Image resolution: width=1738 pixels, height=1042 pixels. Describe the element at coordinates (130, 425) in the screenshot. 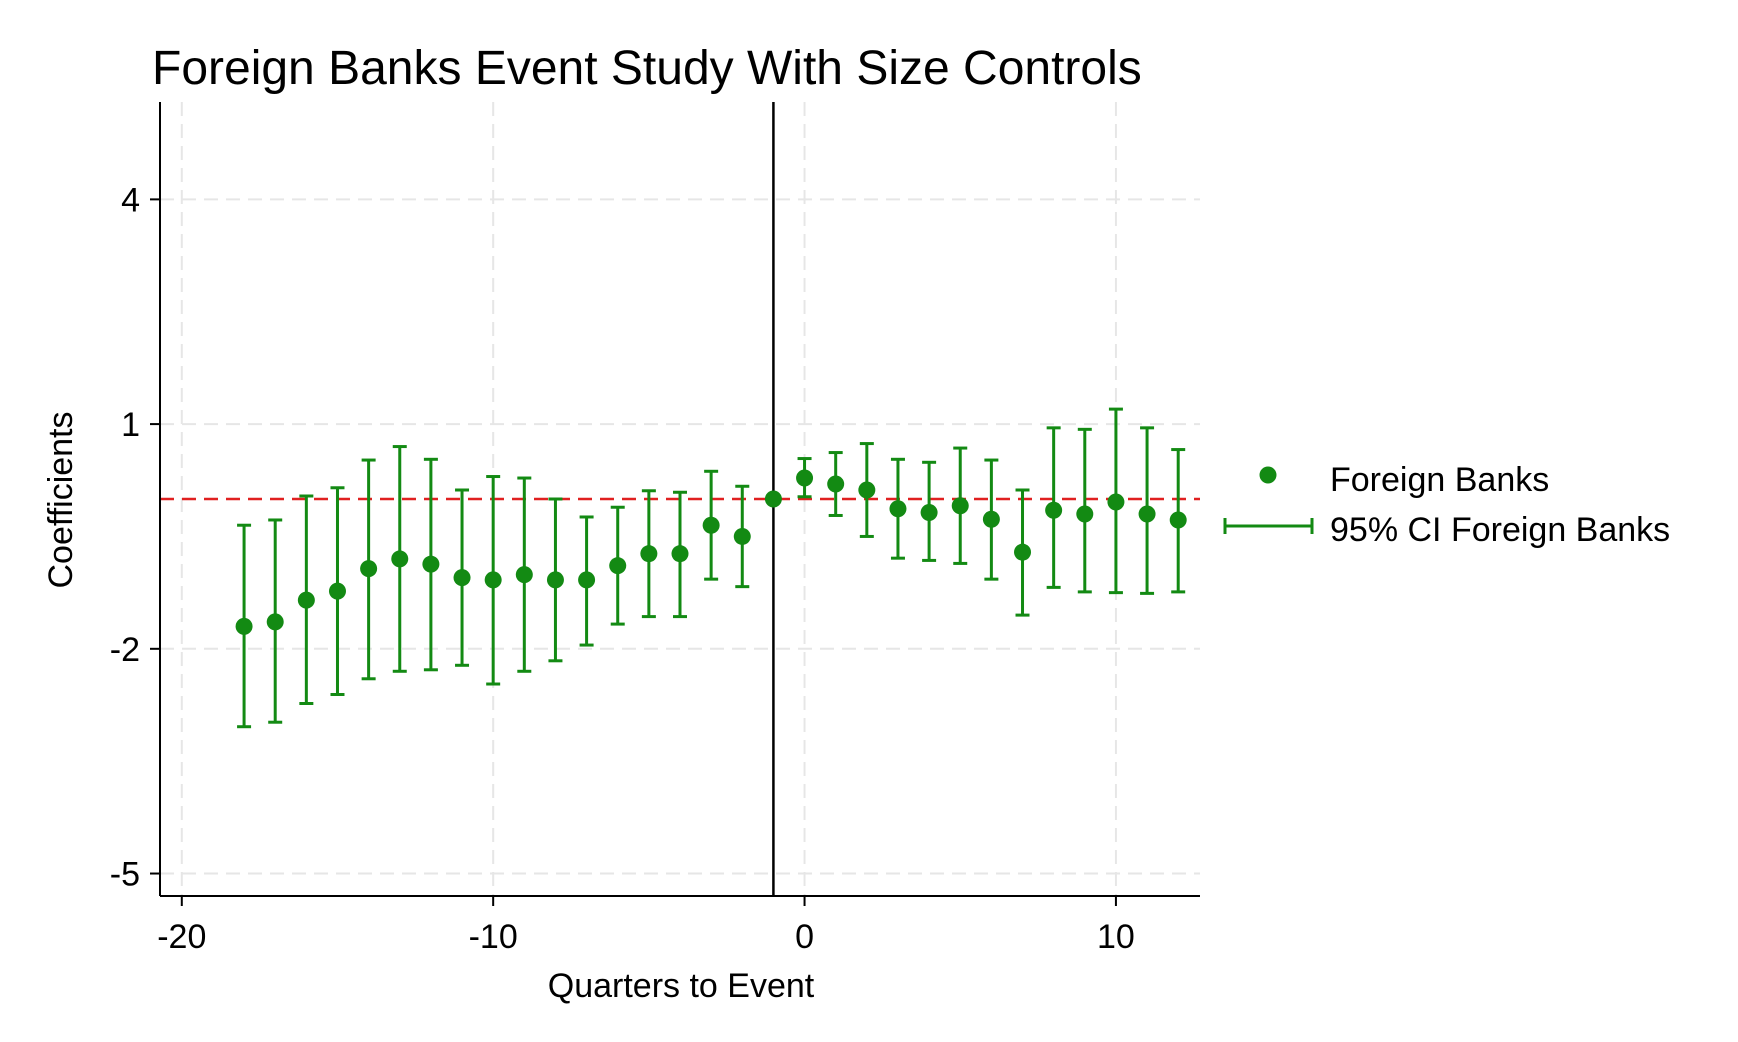

I see `y-tick-label: 1` at that location.